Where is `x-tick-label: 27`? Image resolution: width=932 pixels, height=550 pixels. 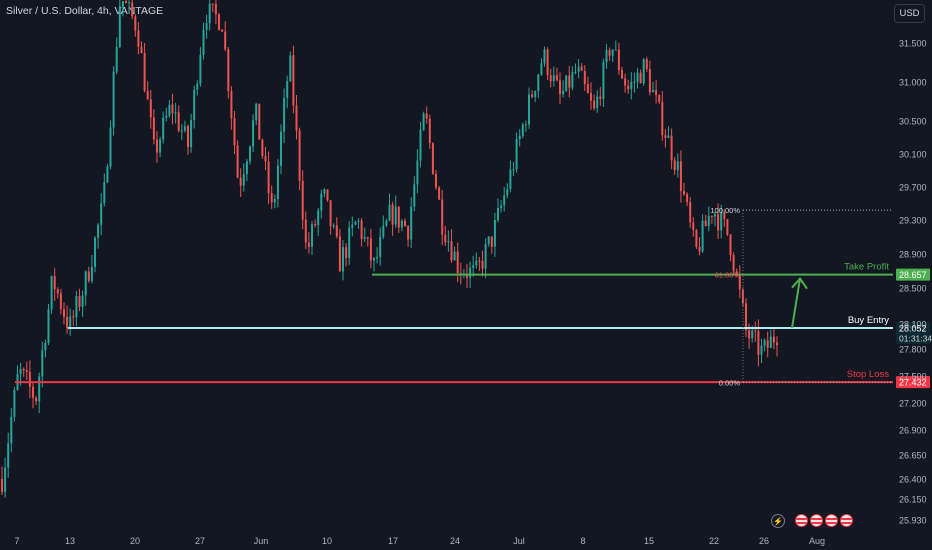
x-tick-label: 27 is located at coordinates (200, 541).